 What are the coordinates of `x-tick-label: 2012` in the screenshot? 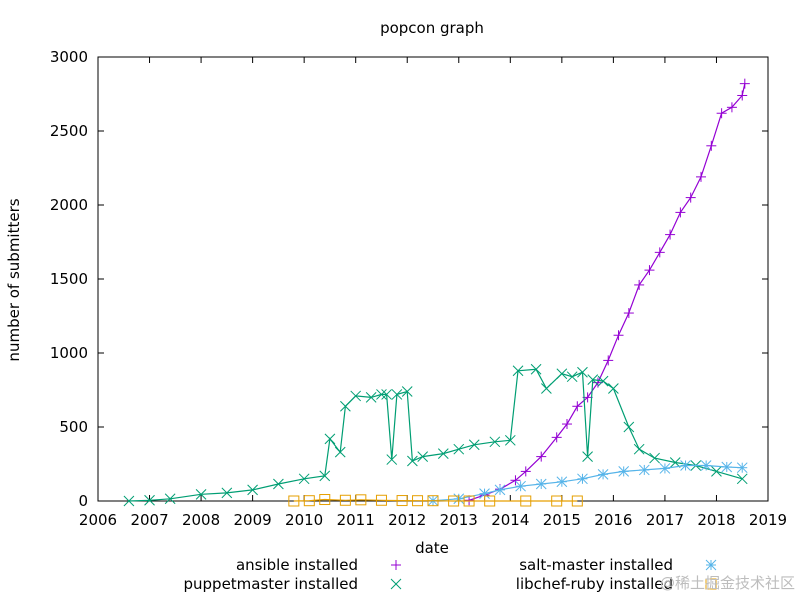 It's located at (407, 520).